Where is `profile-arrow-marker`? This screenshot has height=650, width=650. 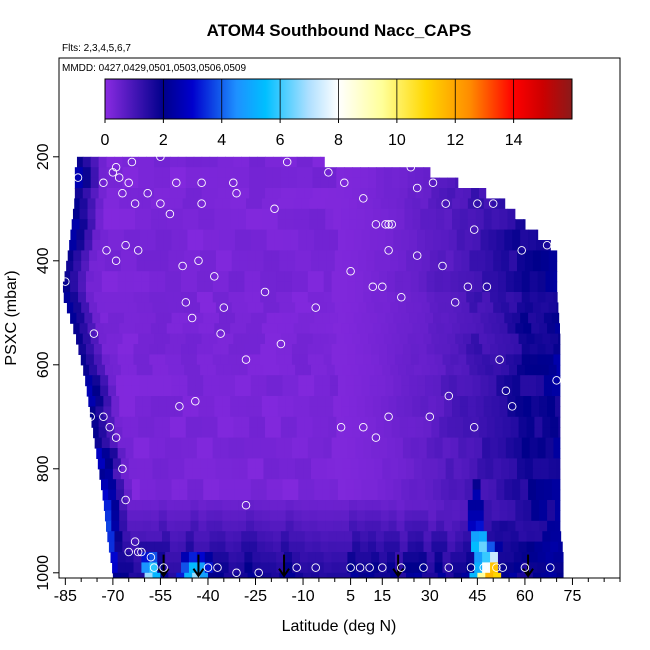
profile-arrow-marker is located at coordinates (284, 566).